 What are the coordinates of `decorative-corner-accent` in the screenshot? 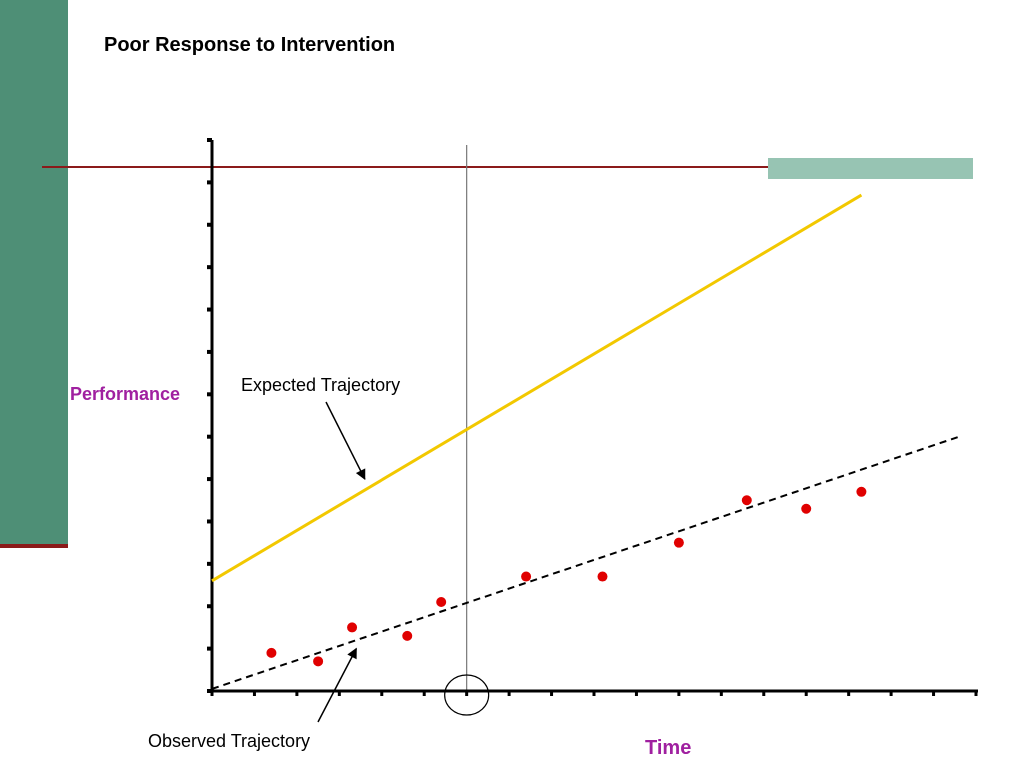 It's located at (870, 168).